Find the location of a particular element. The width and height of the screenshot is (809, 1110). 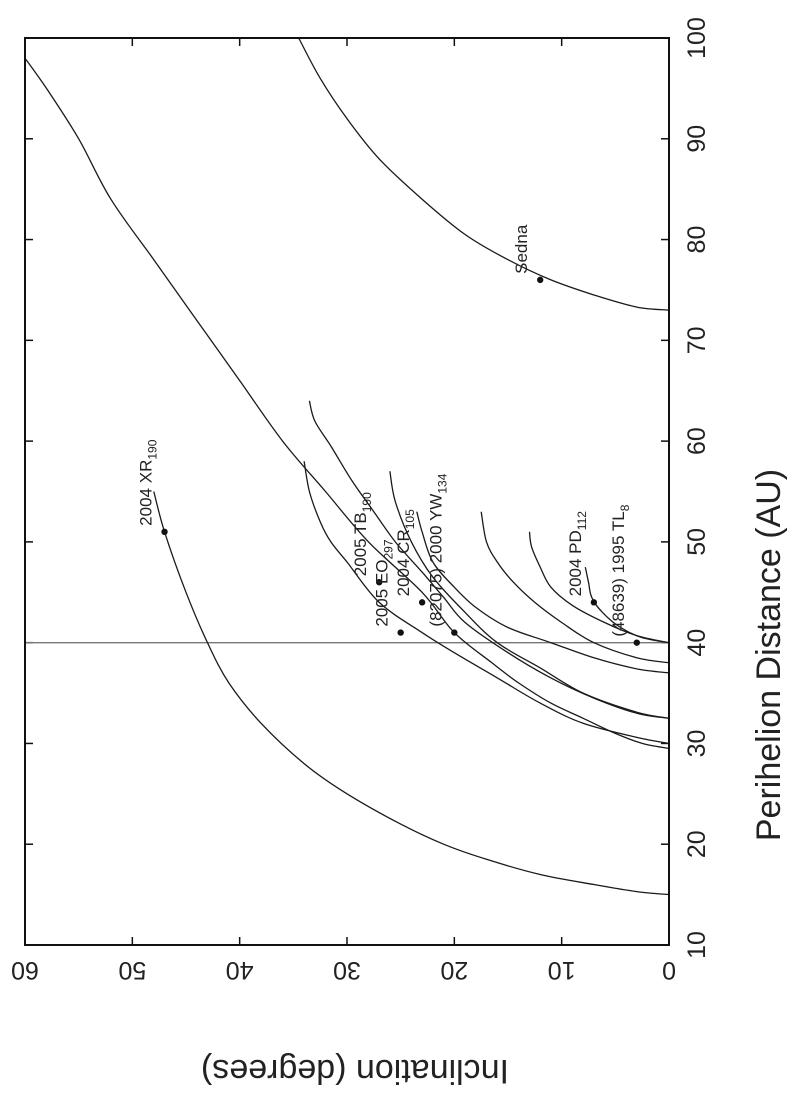

y-tick-label: 10 is located at coordinates (562, 970).